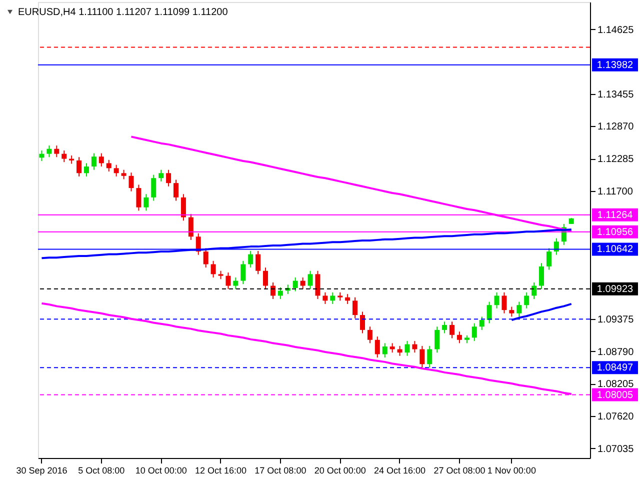 Image resolution: width=640 pixels, height=480 pixels. Describe the element at coordinates (123, 12) in the screenshot. I see `chart-title: EURUSD,H4 1.11100 1.11207 1.11099 1.11200` at that location.